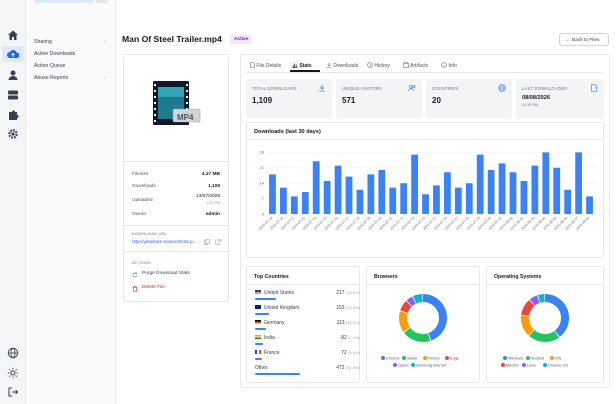 The width and height of the screenshot is (616, 404). Describe the element at coordinates (13, 115) in the screenshot. I see `puzzle-icon` at that location.